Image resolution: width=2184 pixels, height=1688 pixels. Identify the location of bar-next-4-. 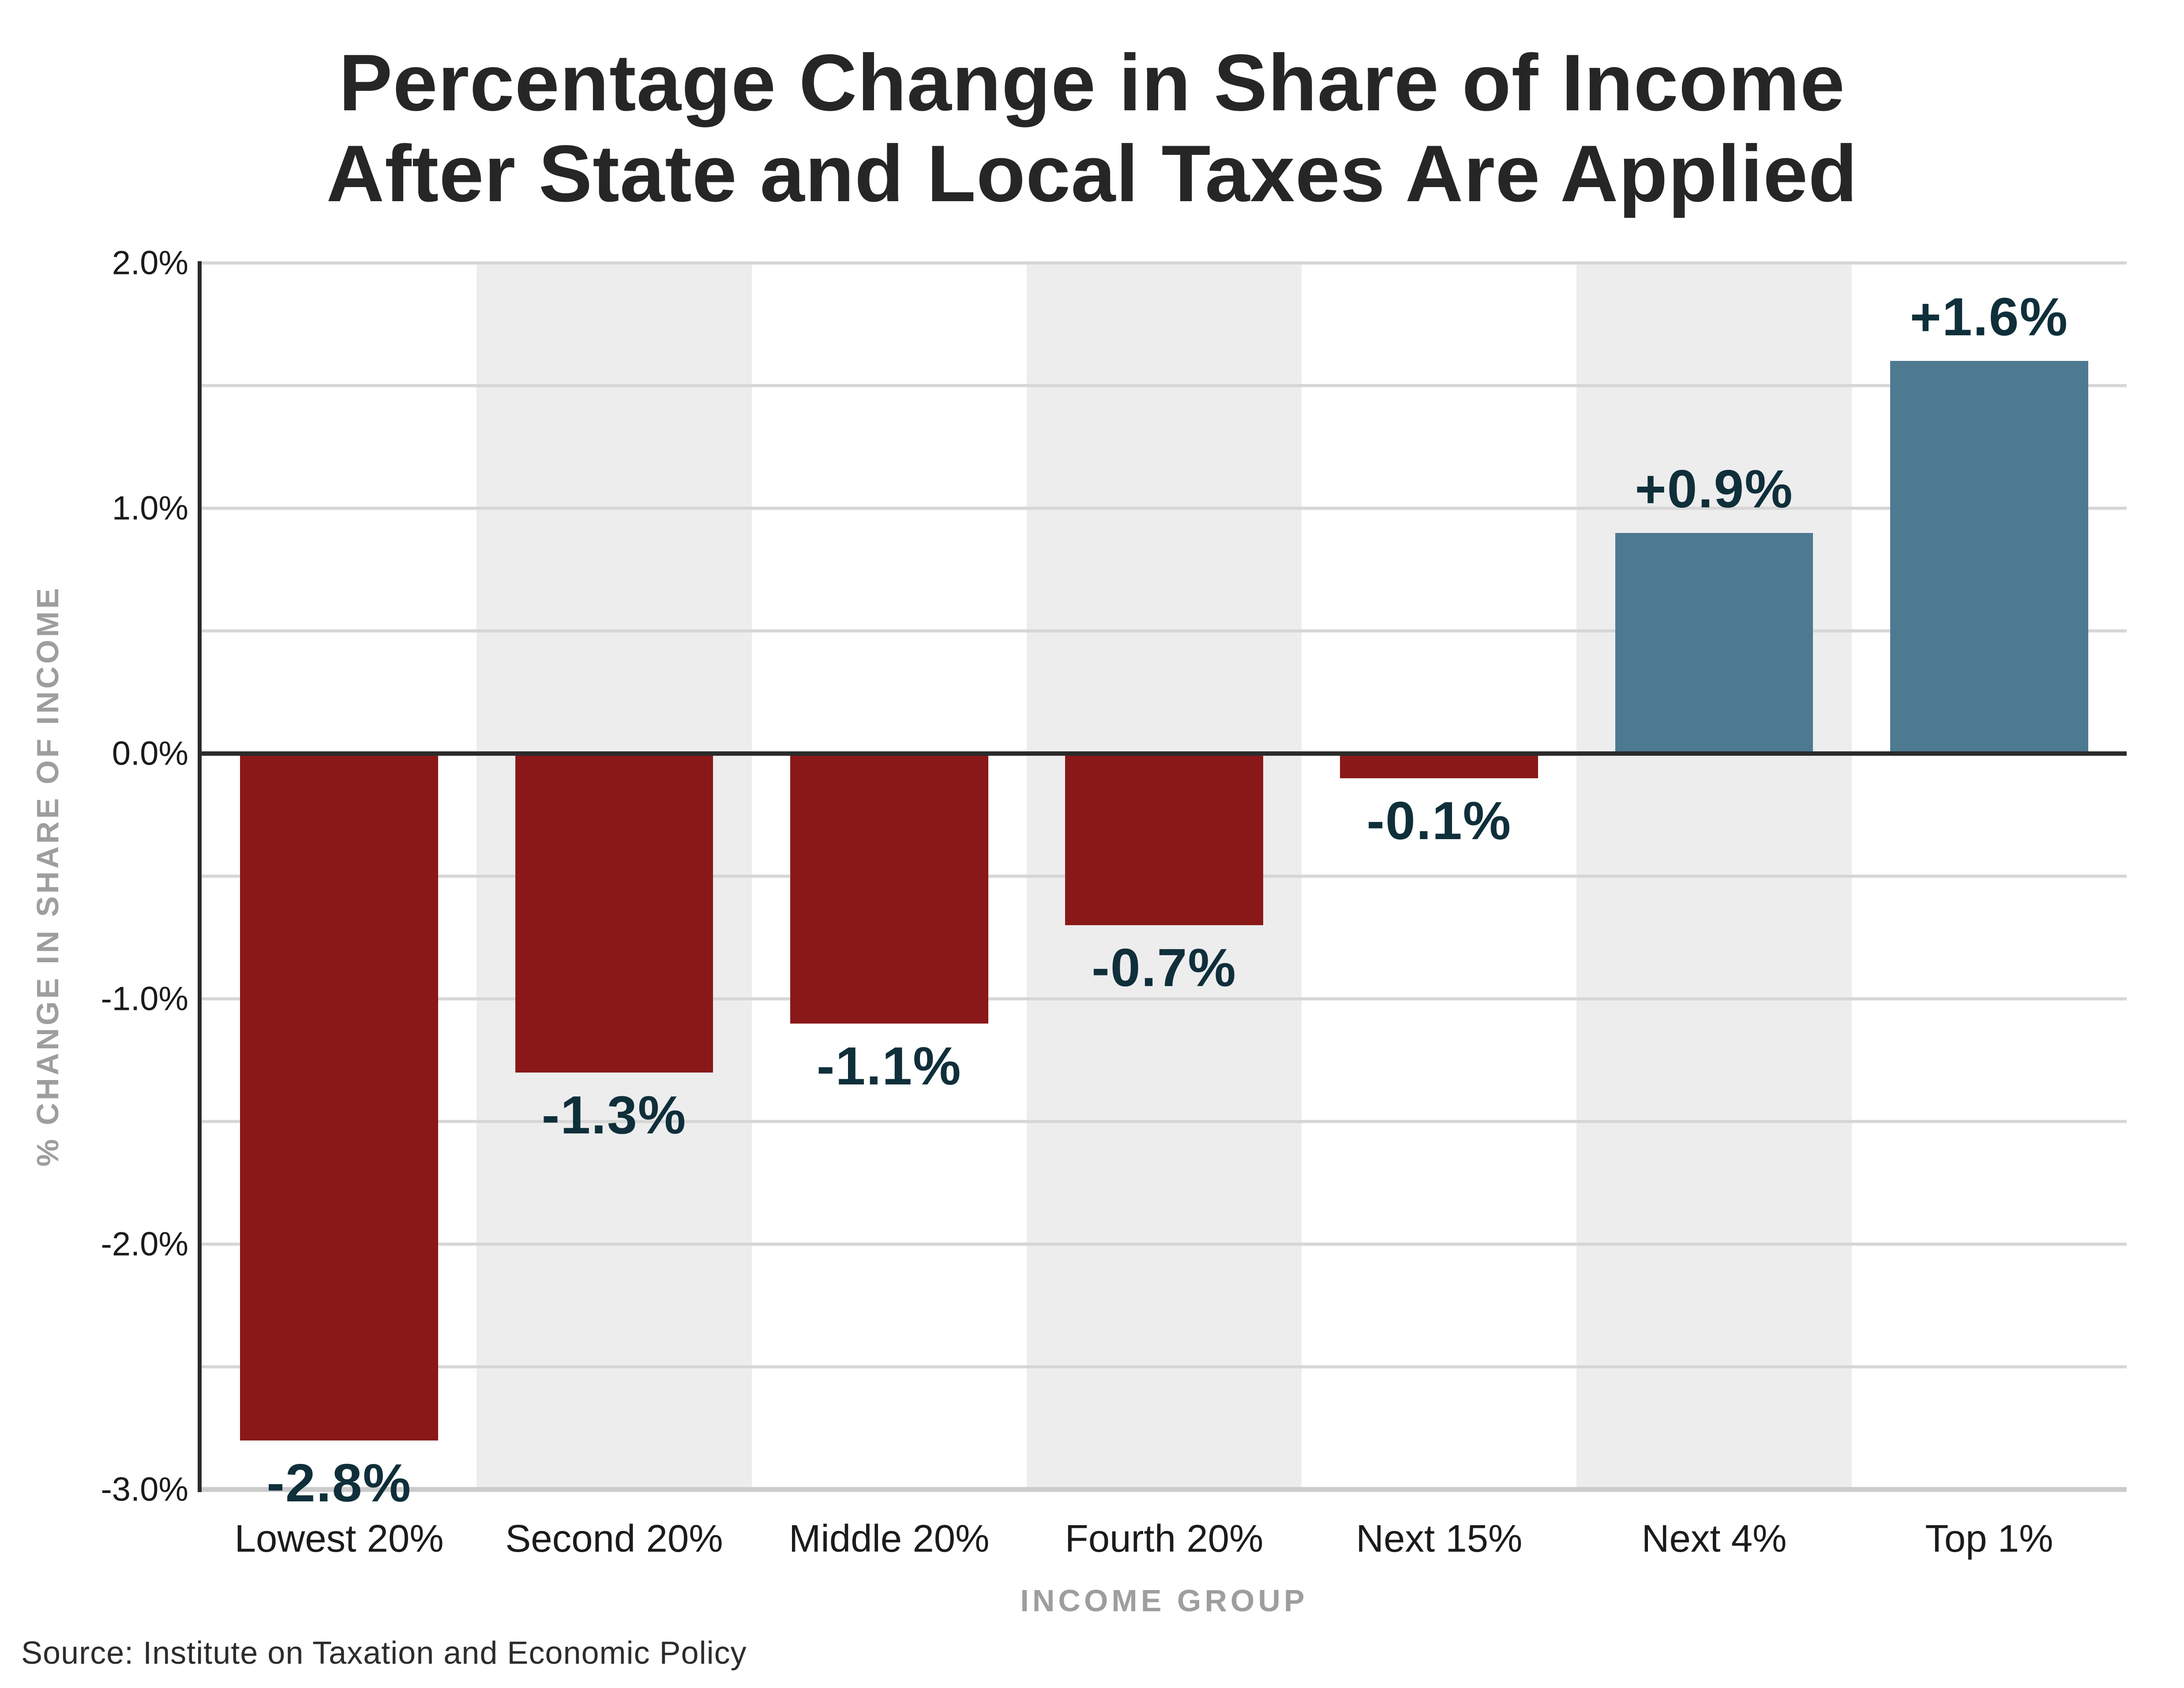
(1714, 643).